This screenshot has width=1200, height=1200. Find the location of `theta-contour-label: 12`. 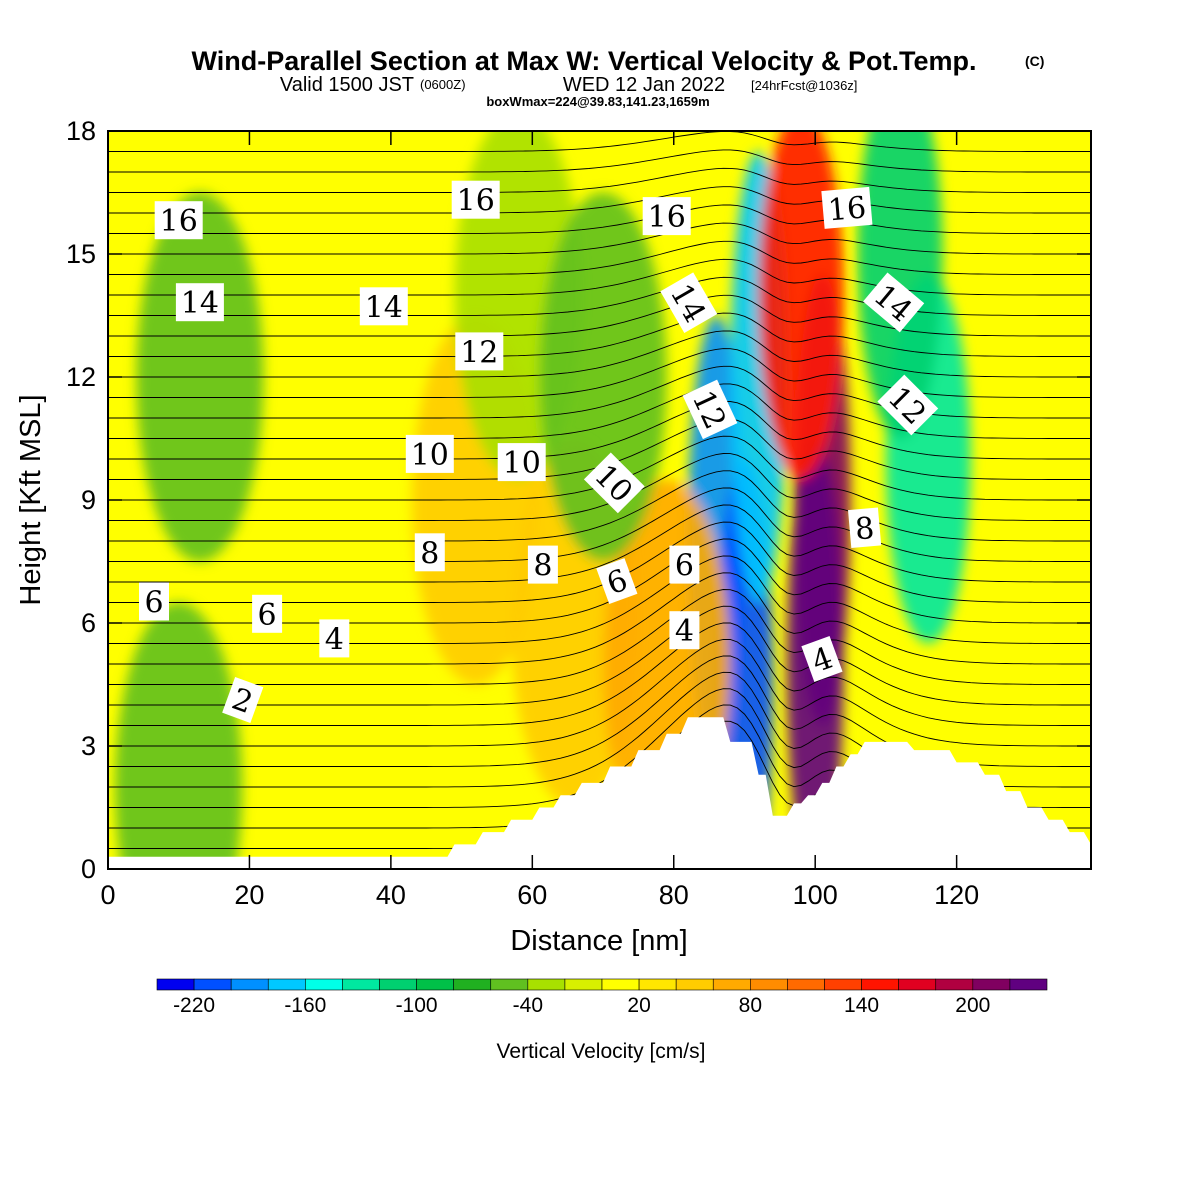

theta-contour-label: 12 is located at coordinates (479, 351).